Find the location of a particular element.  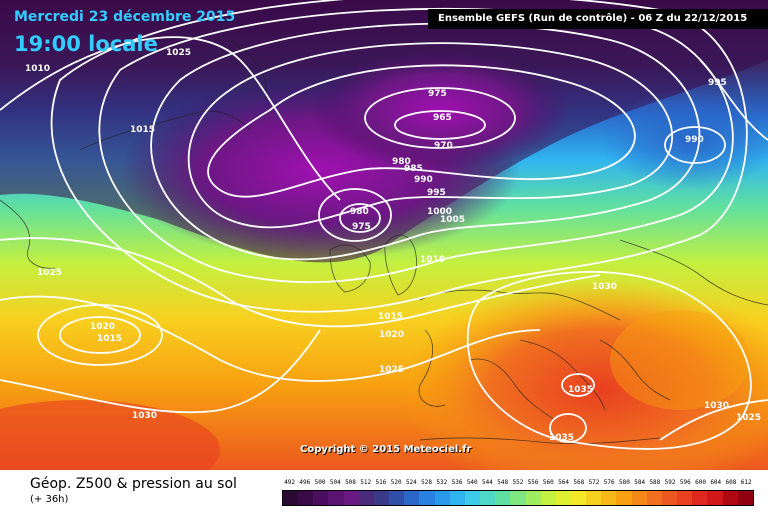

scale-label: 496 is located at coordinates (305, 482).